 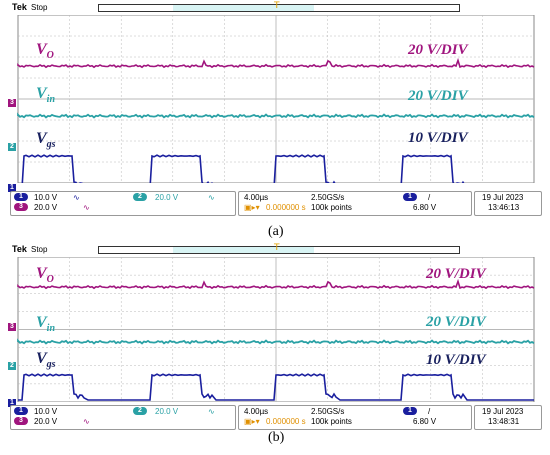 What do you see at coordinates (504, 421) in the screenshot?
I see `time-display: 13:48:31` at bounding box center [504, 421].